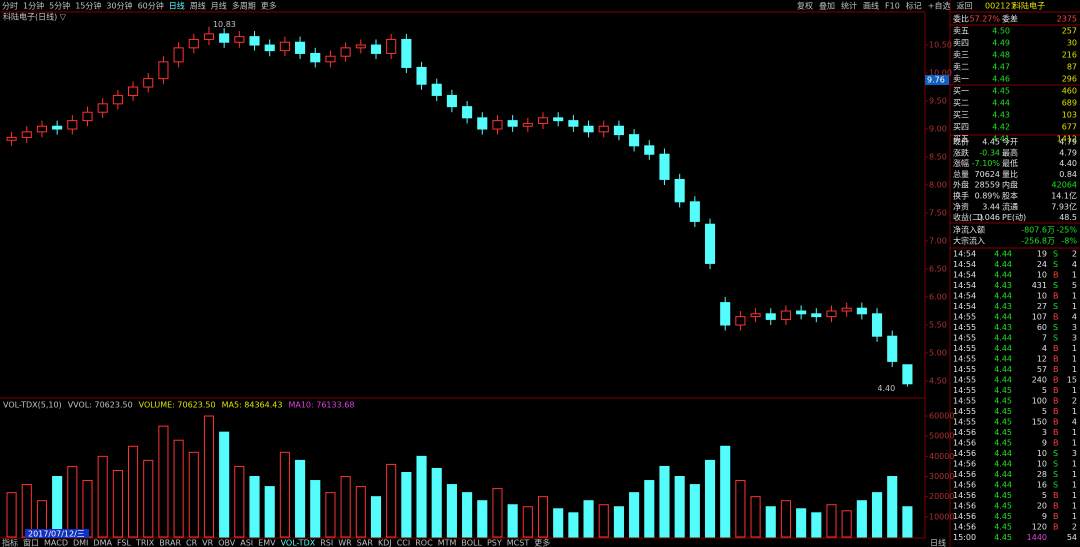 The width and height of the screenshot is (1080, 547). I want to click on indicator-tab: FSL, so click(124, 543).